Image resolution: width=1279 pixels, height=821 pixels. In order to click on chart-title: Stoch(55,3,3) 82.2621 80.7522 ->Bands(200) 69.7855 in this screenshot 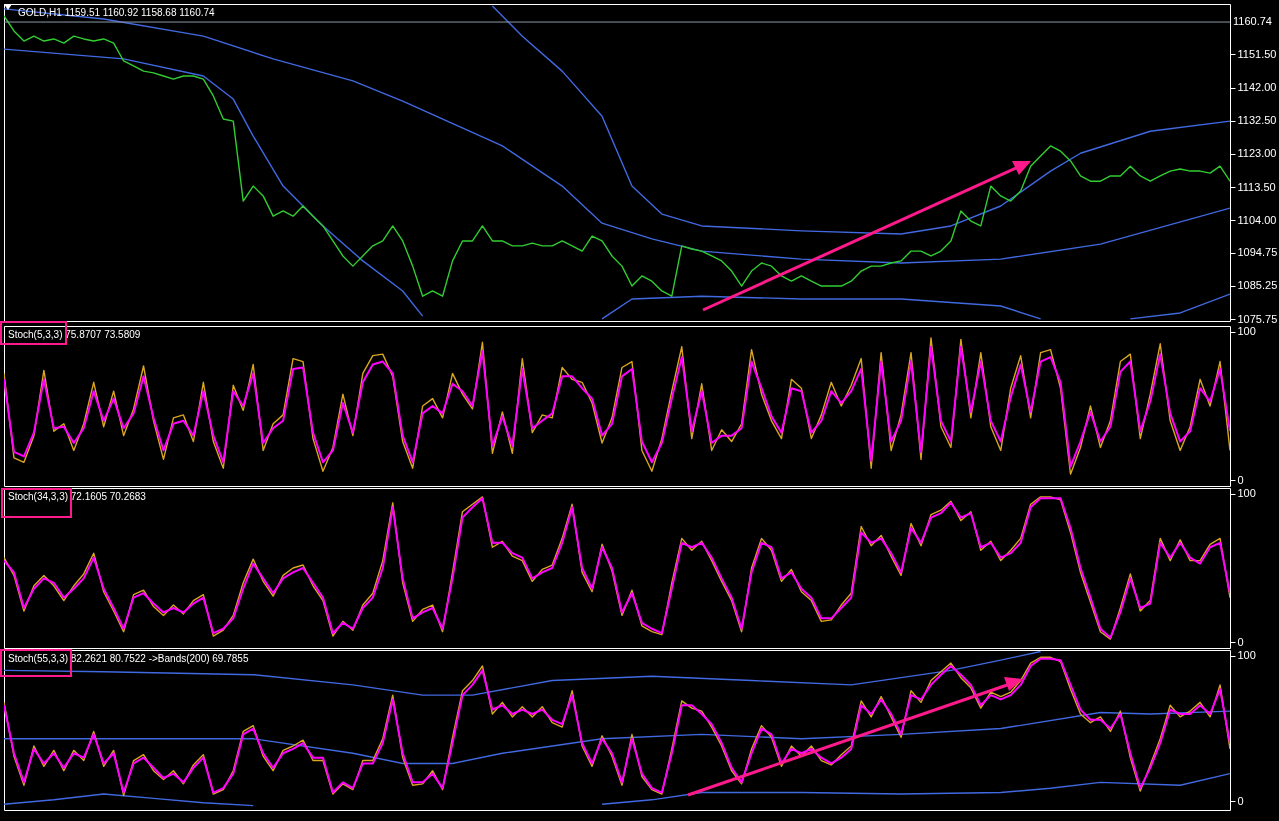, I will do `click(128, 658)`.